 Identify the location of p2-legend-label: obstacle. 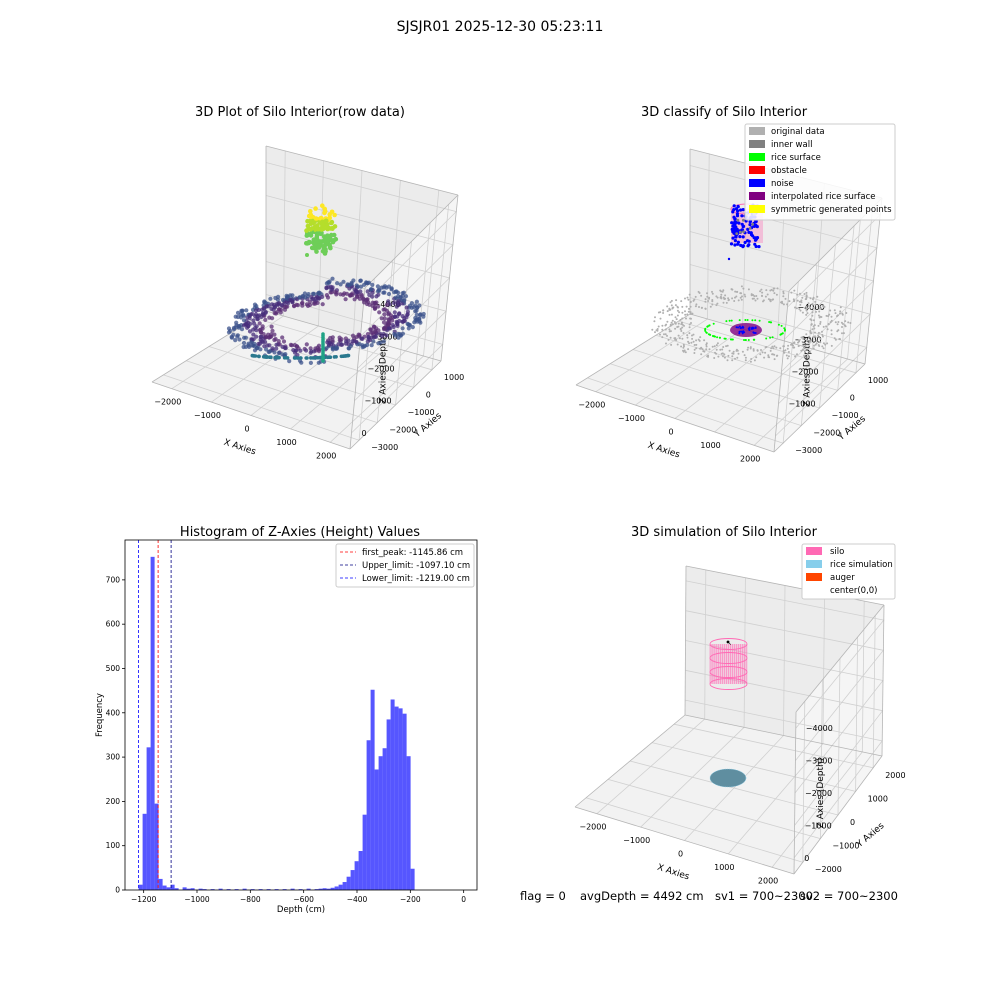
(789, 171).